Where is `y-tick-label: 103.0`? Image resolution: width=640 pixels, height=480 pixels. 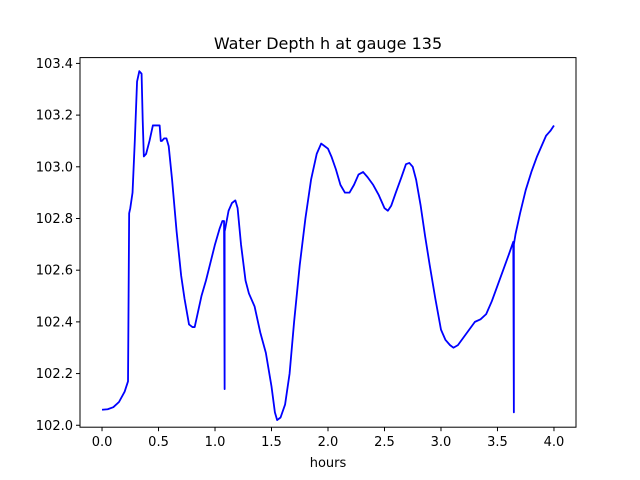 y-tick-label: 103.0 is located at coordinates (54, 167).